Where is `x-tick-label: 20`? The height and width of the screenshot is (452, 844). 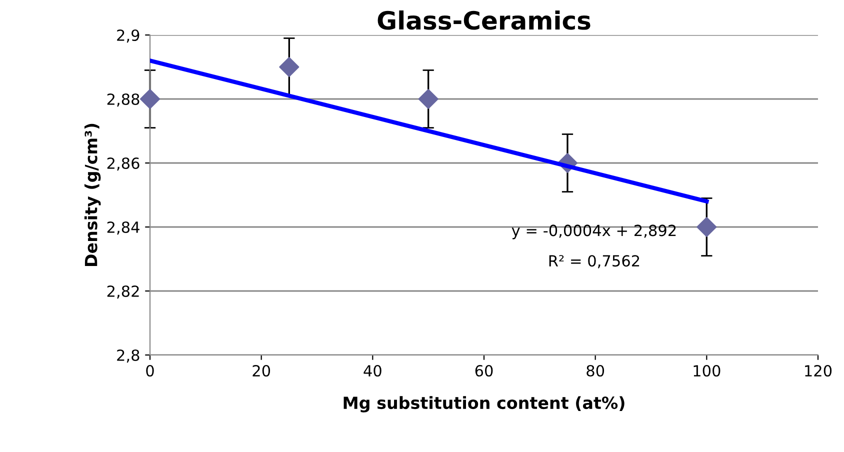 x-tick-label: 20 is located at coordinates (261, 370).